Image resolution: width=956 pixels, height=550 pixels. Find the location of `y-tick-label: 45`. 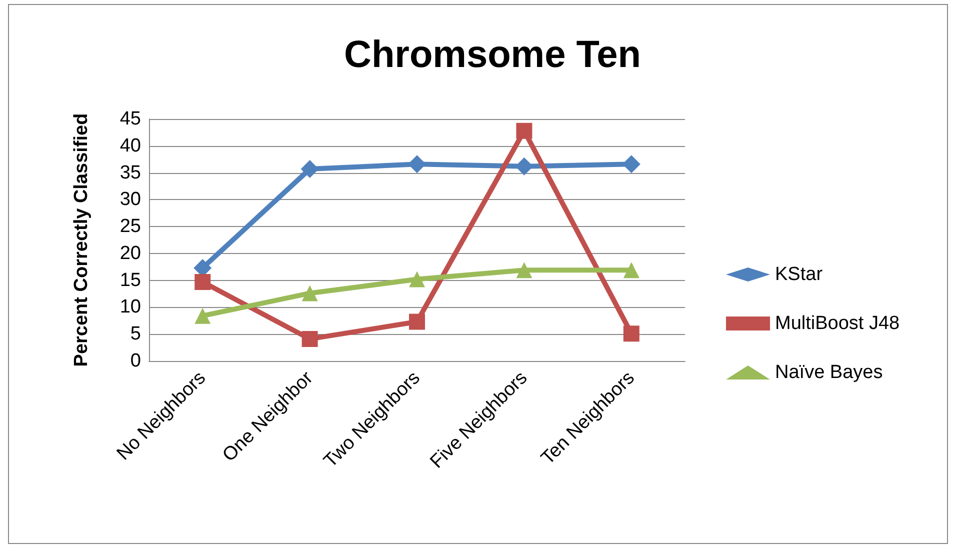

y-tick-label: 45 is located at coordinates (130, 119).